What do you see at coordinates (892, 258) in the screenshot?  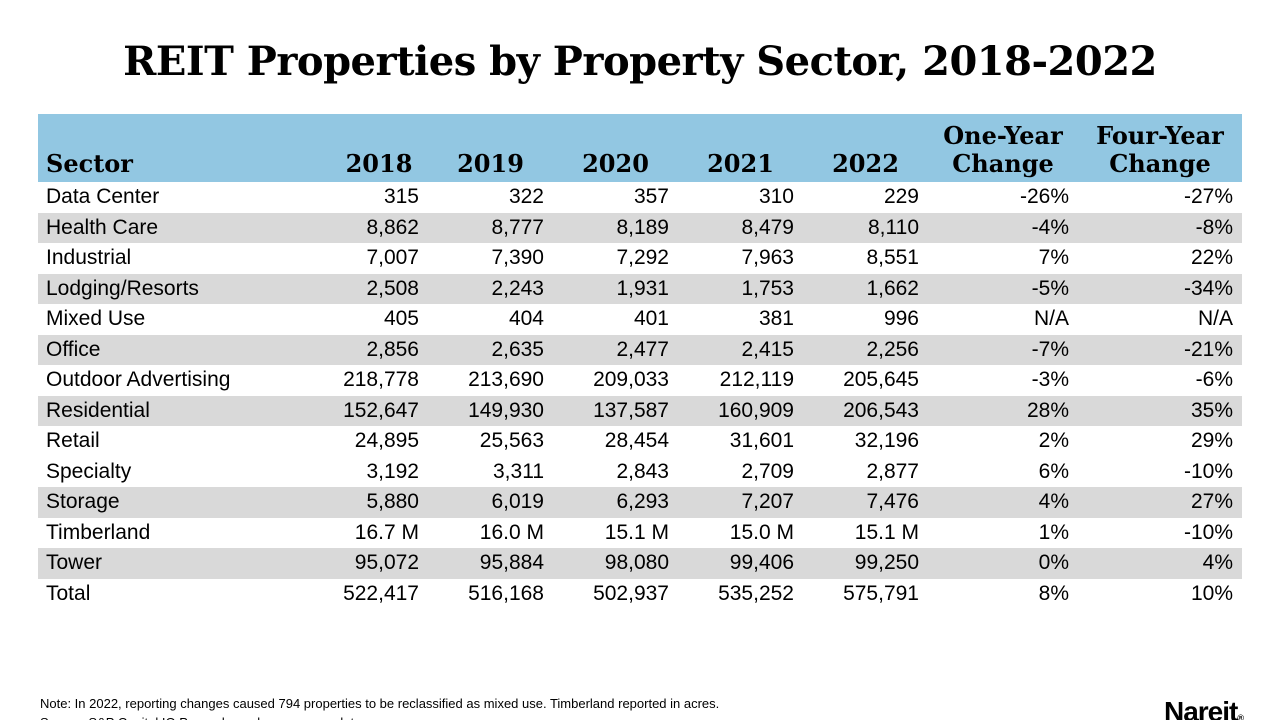 I see `value-cell: 8,551` at bounding box center [892, 258].